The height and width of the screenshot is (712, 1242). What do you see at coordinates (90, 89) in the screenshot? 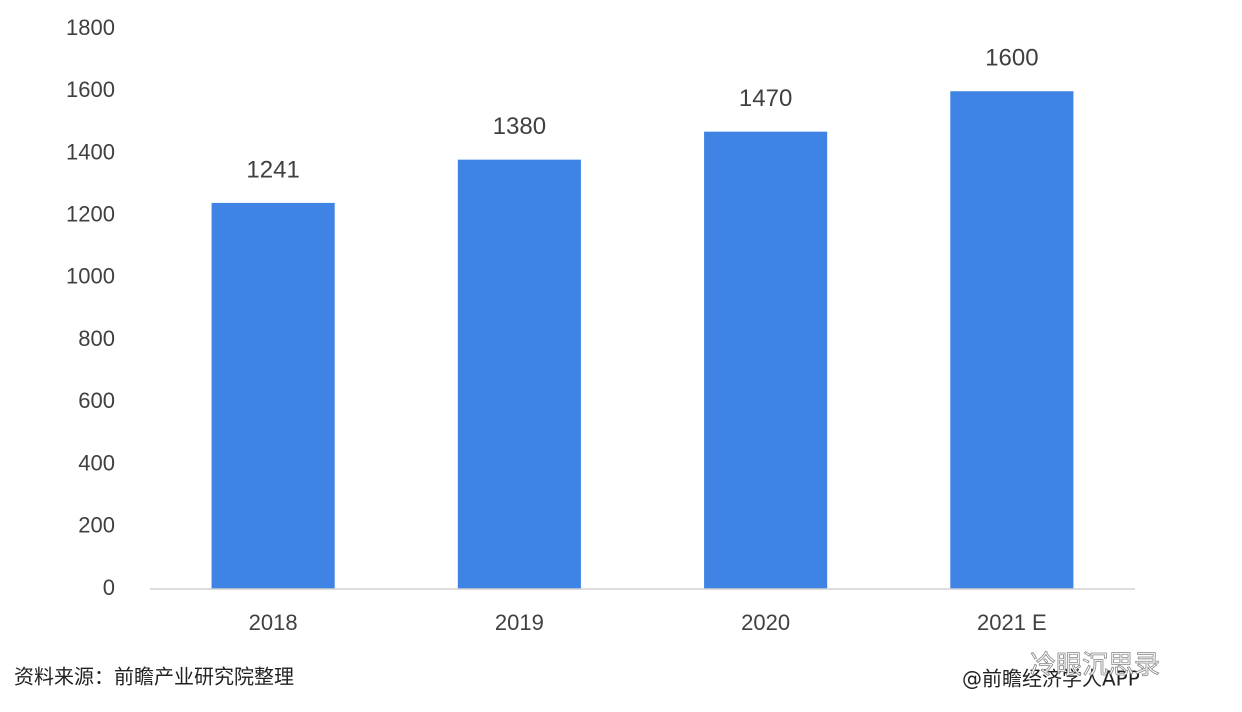
I see `y-tick-label: 1600` at bounding box center [90, 89].